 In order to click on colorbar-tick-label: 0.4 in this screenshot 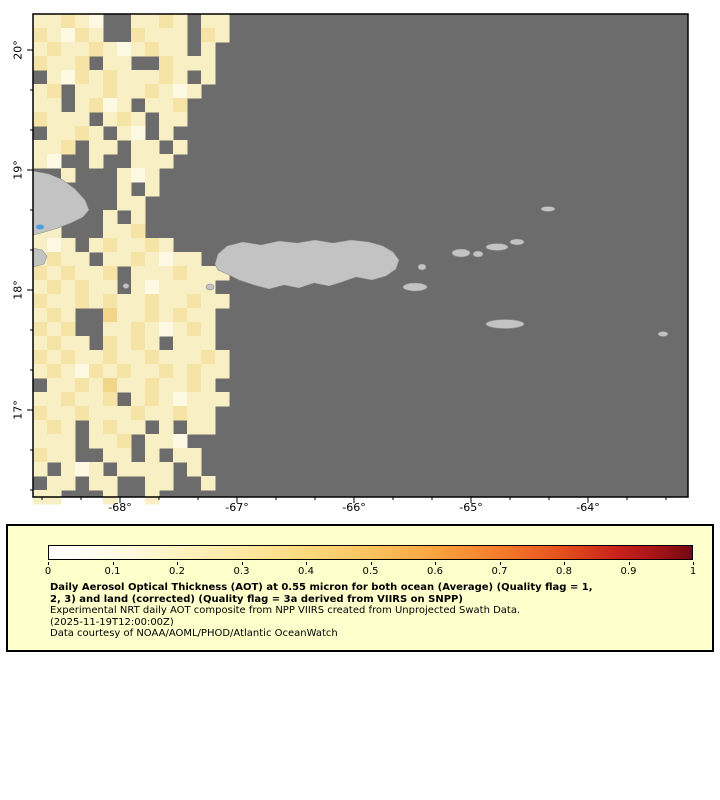, I will do `click(306, 571)`.